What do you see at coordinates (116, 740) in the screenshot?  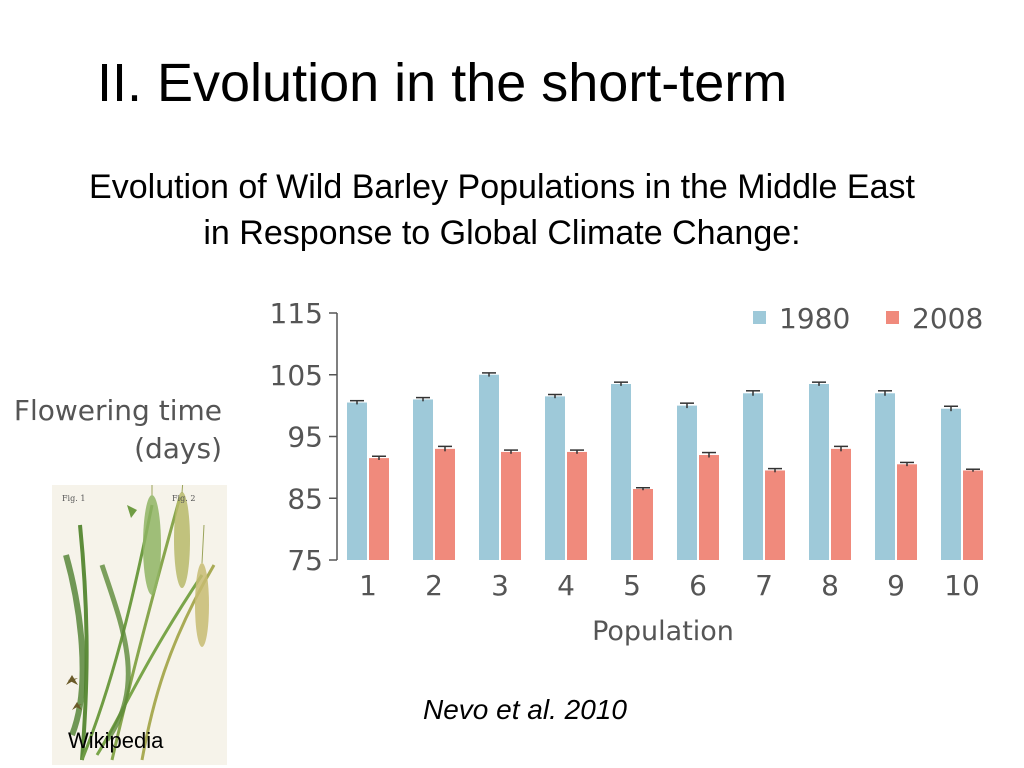 I see `image-source-caption: Wikipedia` at bounding box center [116, 740].